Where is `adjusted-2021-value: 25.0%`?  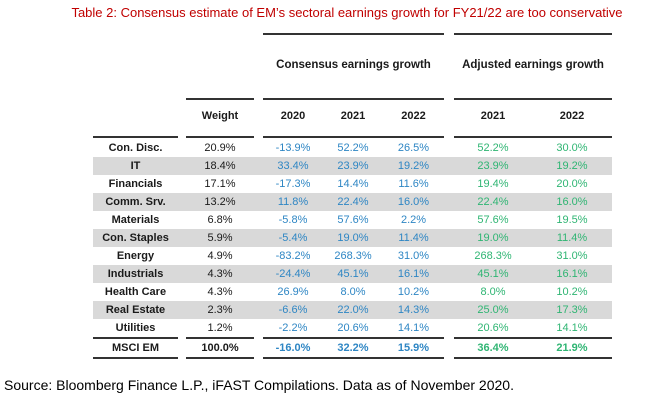 adjusted-2021-value: 25.0% is located at coordinates (493, 310).